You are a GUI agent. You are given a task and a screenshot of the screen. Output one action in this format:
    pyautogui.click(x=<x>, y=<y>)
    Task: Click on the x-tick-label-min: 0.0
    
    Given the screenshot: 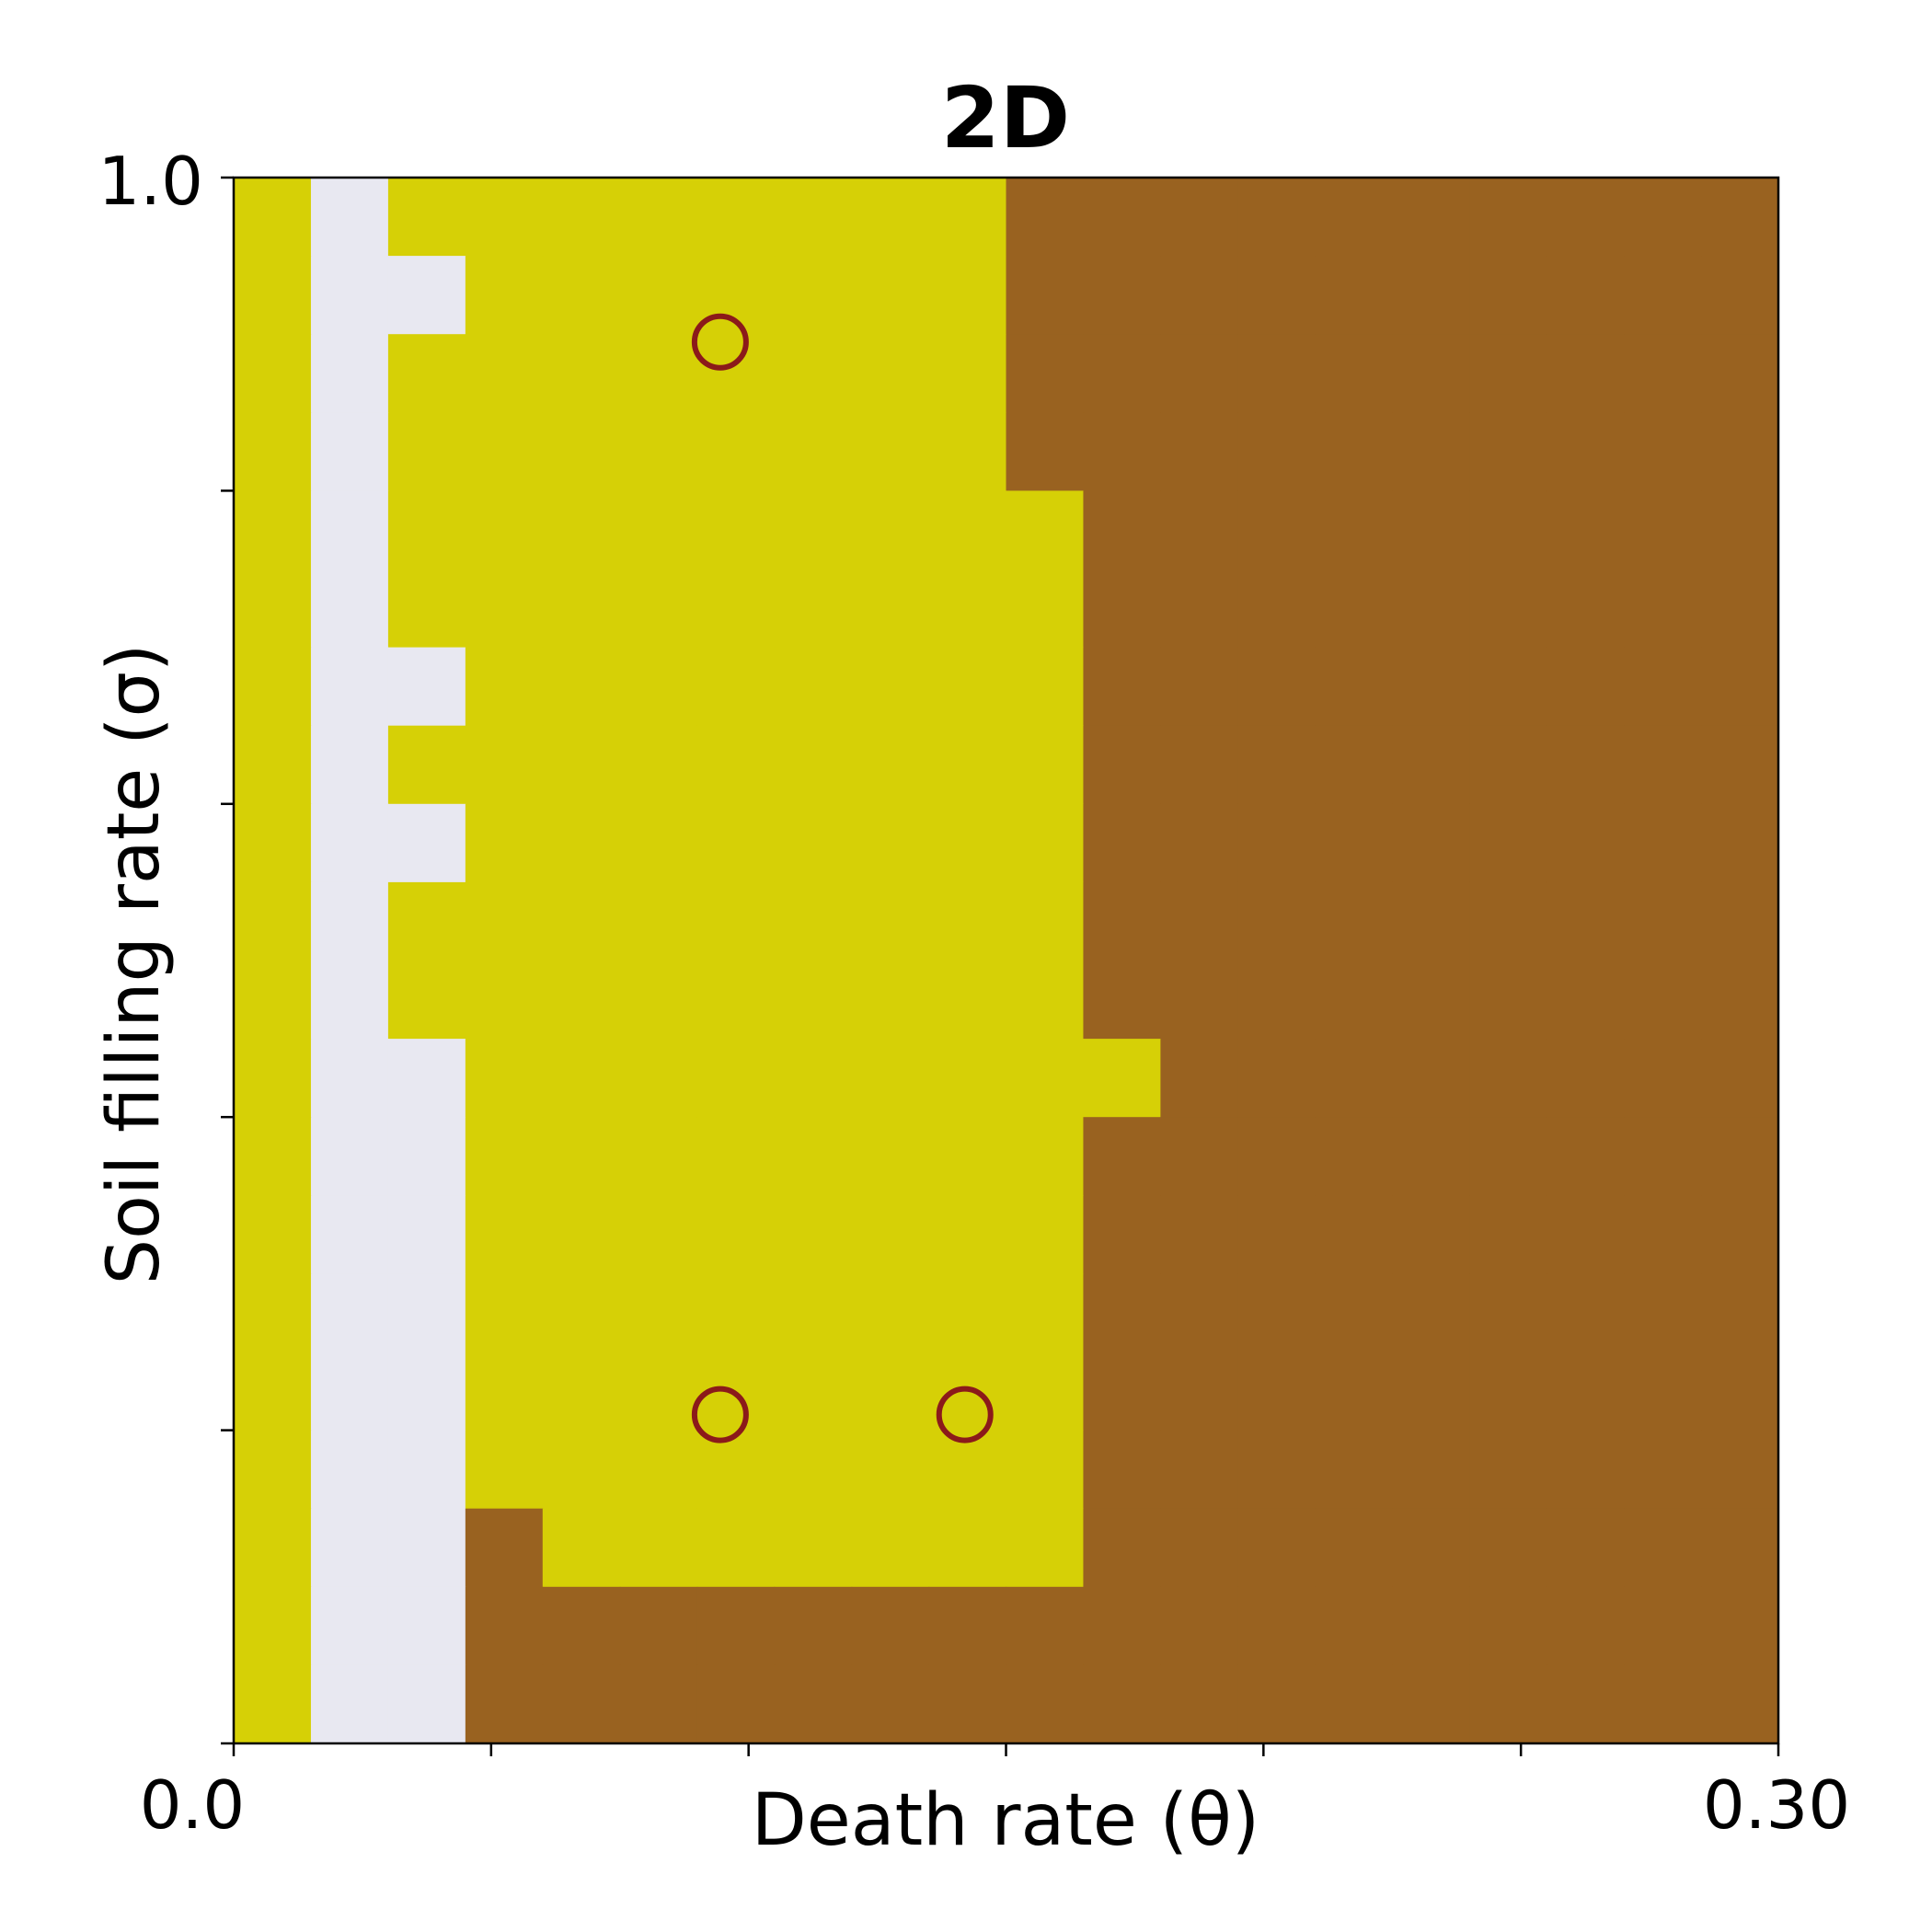 What is the action you would take?
    pyautogui.click(x=193, y=1805)
    